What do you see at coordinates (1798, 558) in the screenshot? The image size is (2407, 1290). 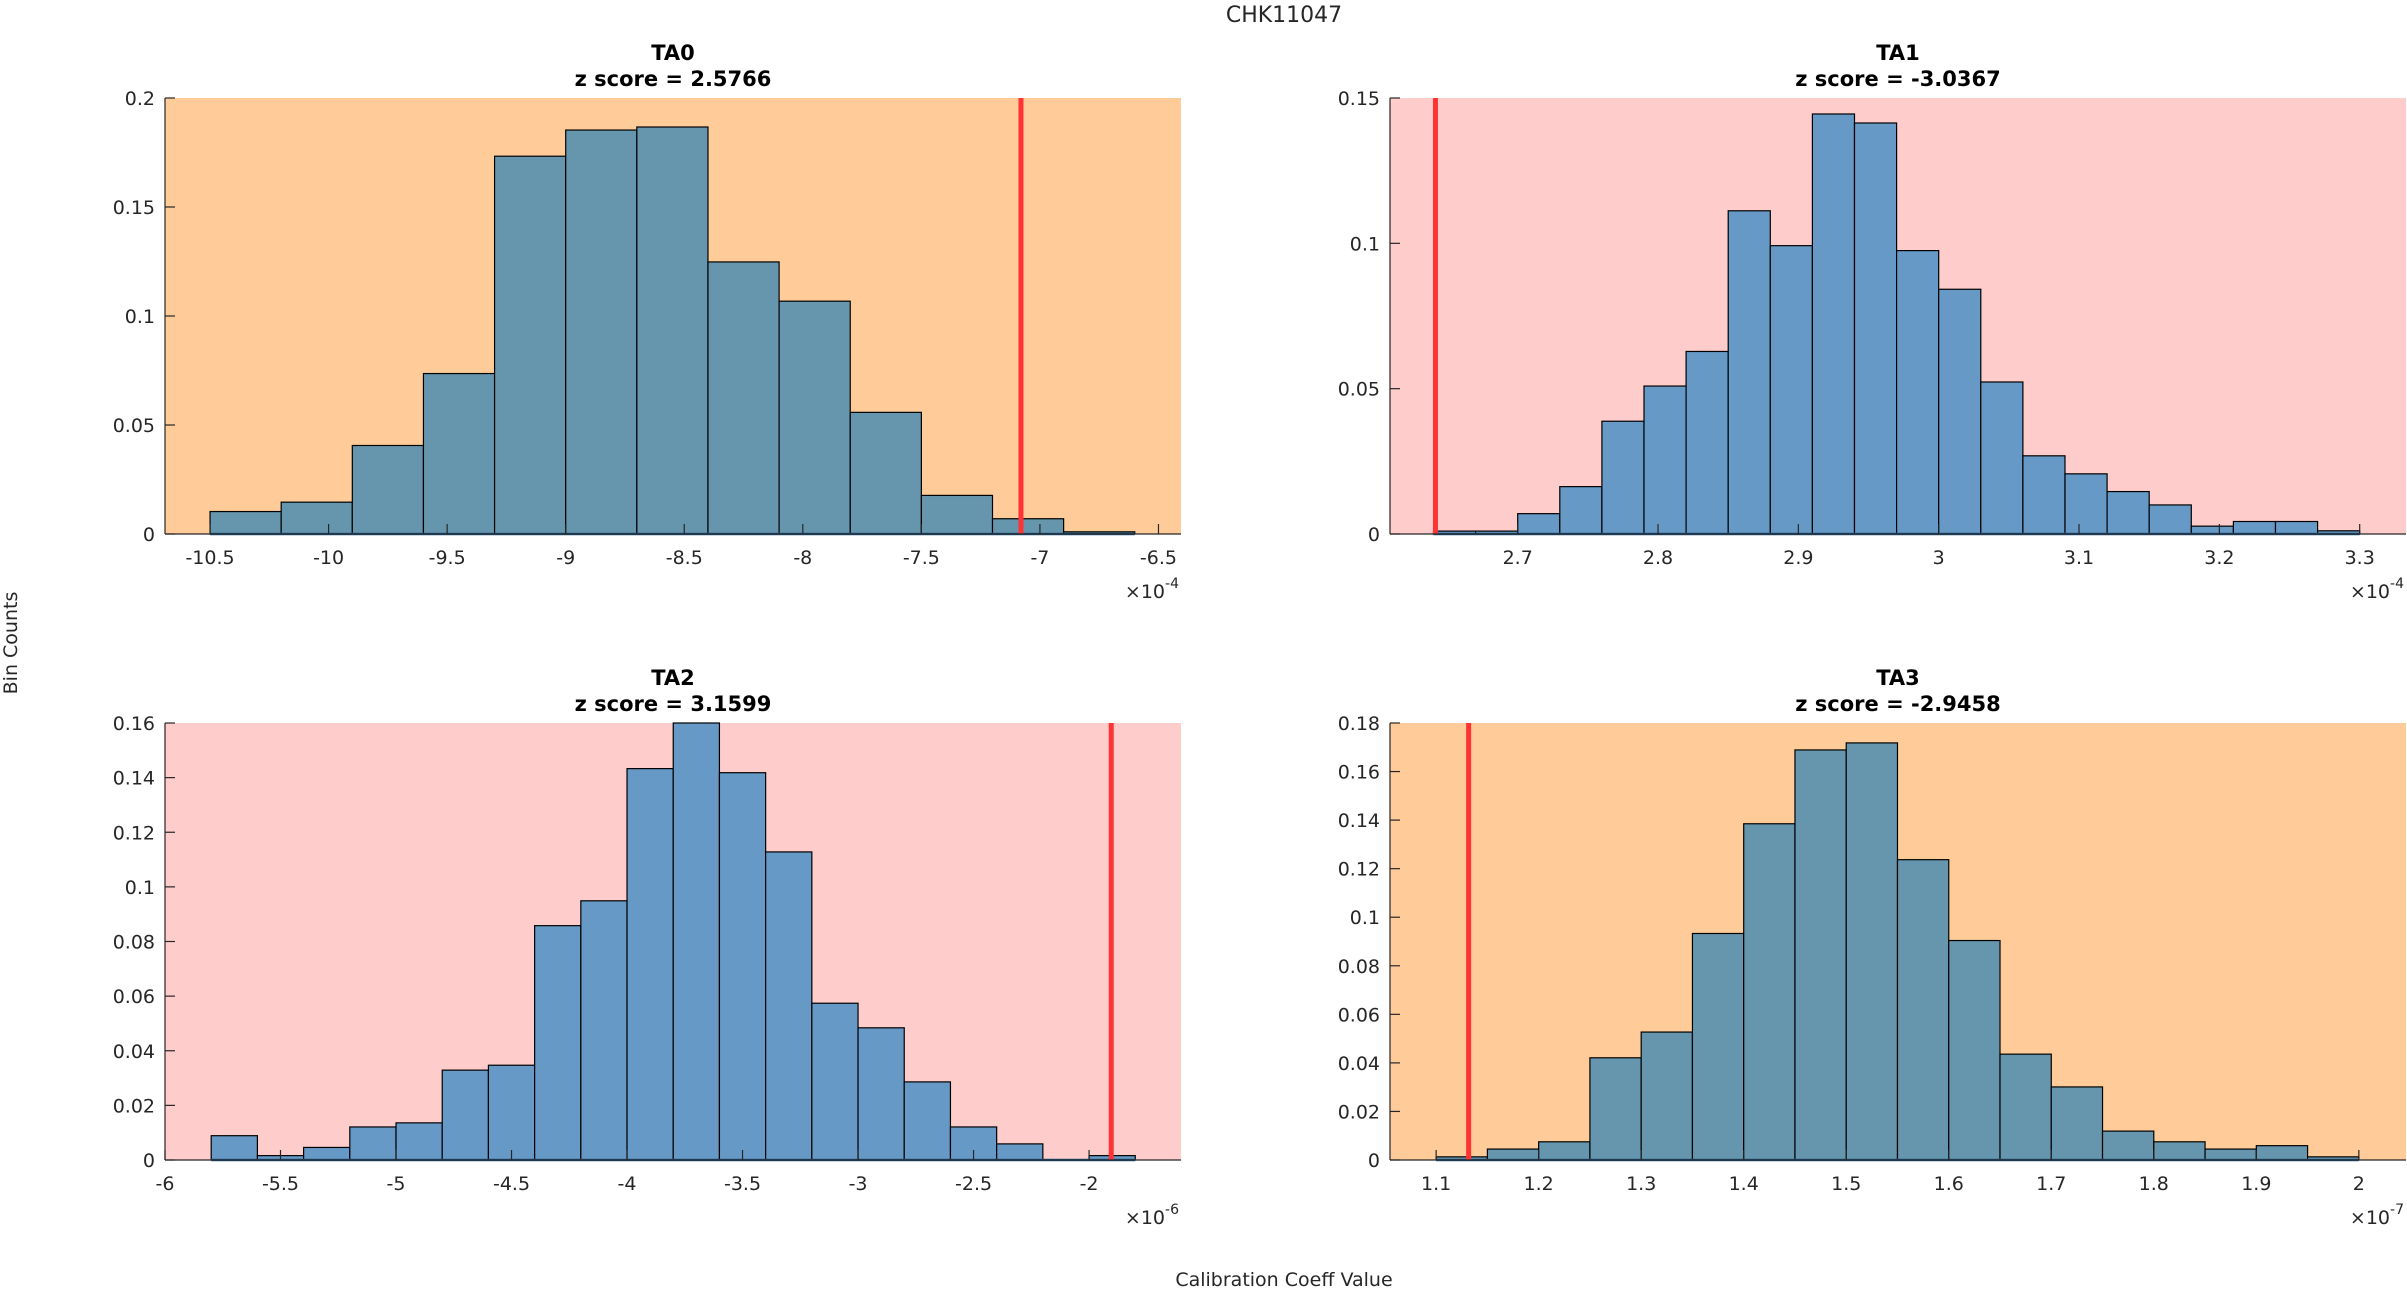 I see `x-tick-label: 2.9` at bounding box center [1798, 558].